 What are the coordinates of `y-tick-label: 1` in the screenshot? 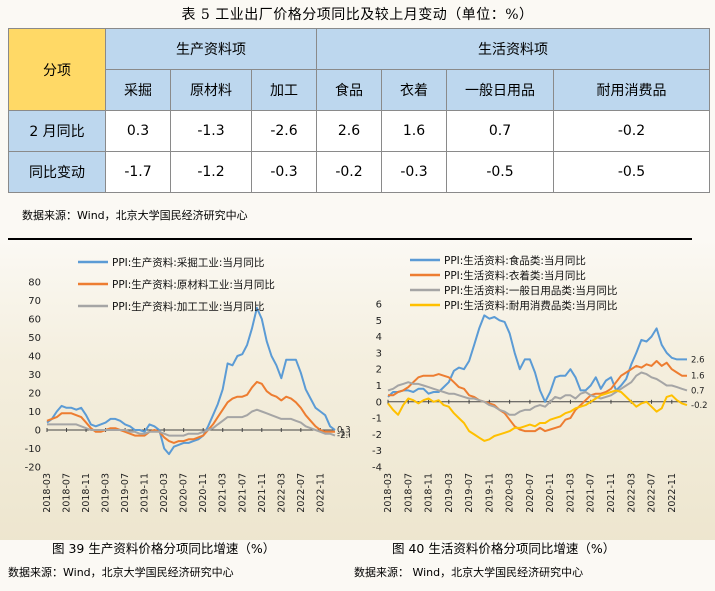 It's located at (379, 386).